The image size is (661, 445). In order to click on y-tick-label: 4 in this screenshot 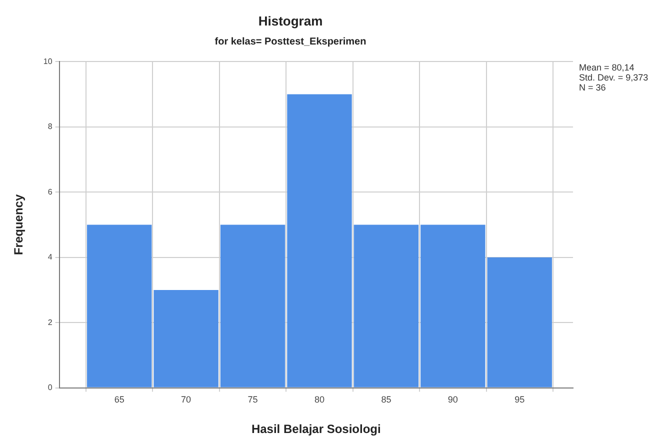, I will do `click(50, 257)`.